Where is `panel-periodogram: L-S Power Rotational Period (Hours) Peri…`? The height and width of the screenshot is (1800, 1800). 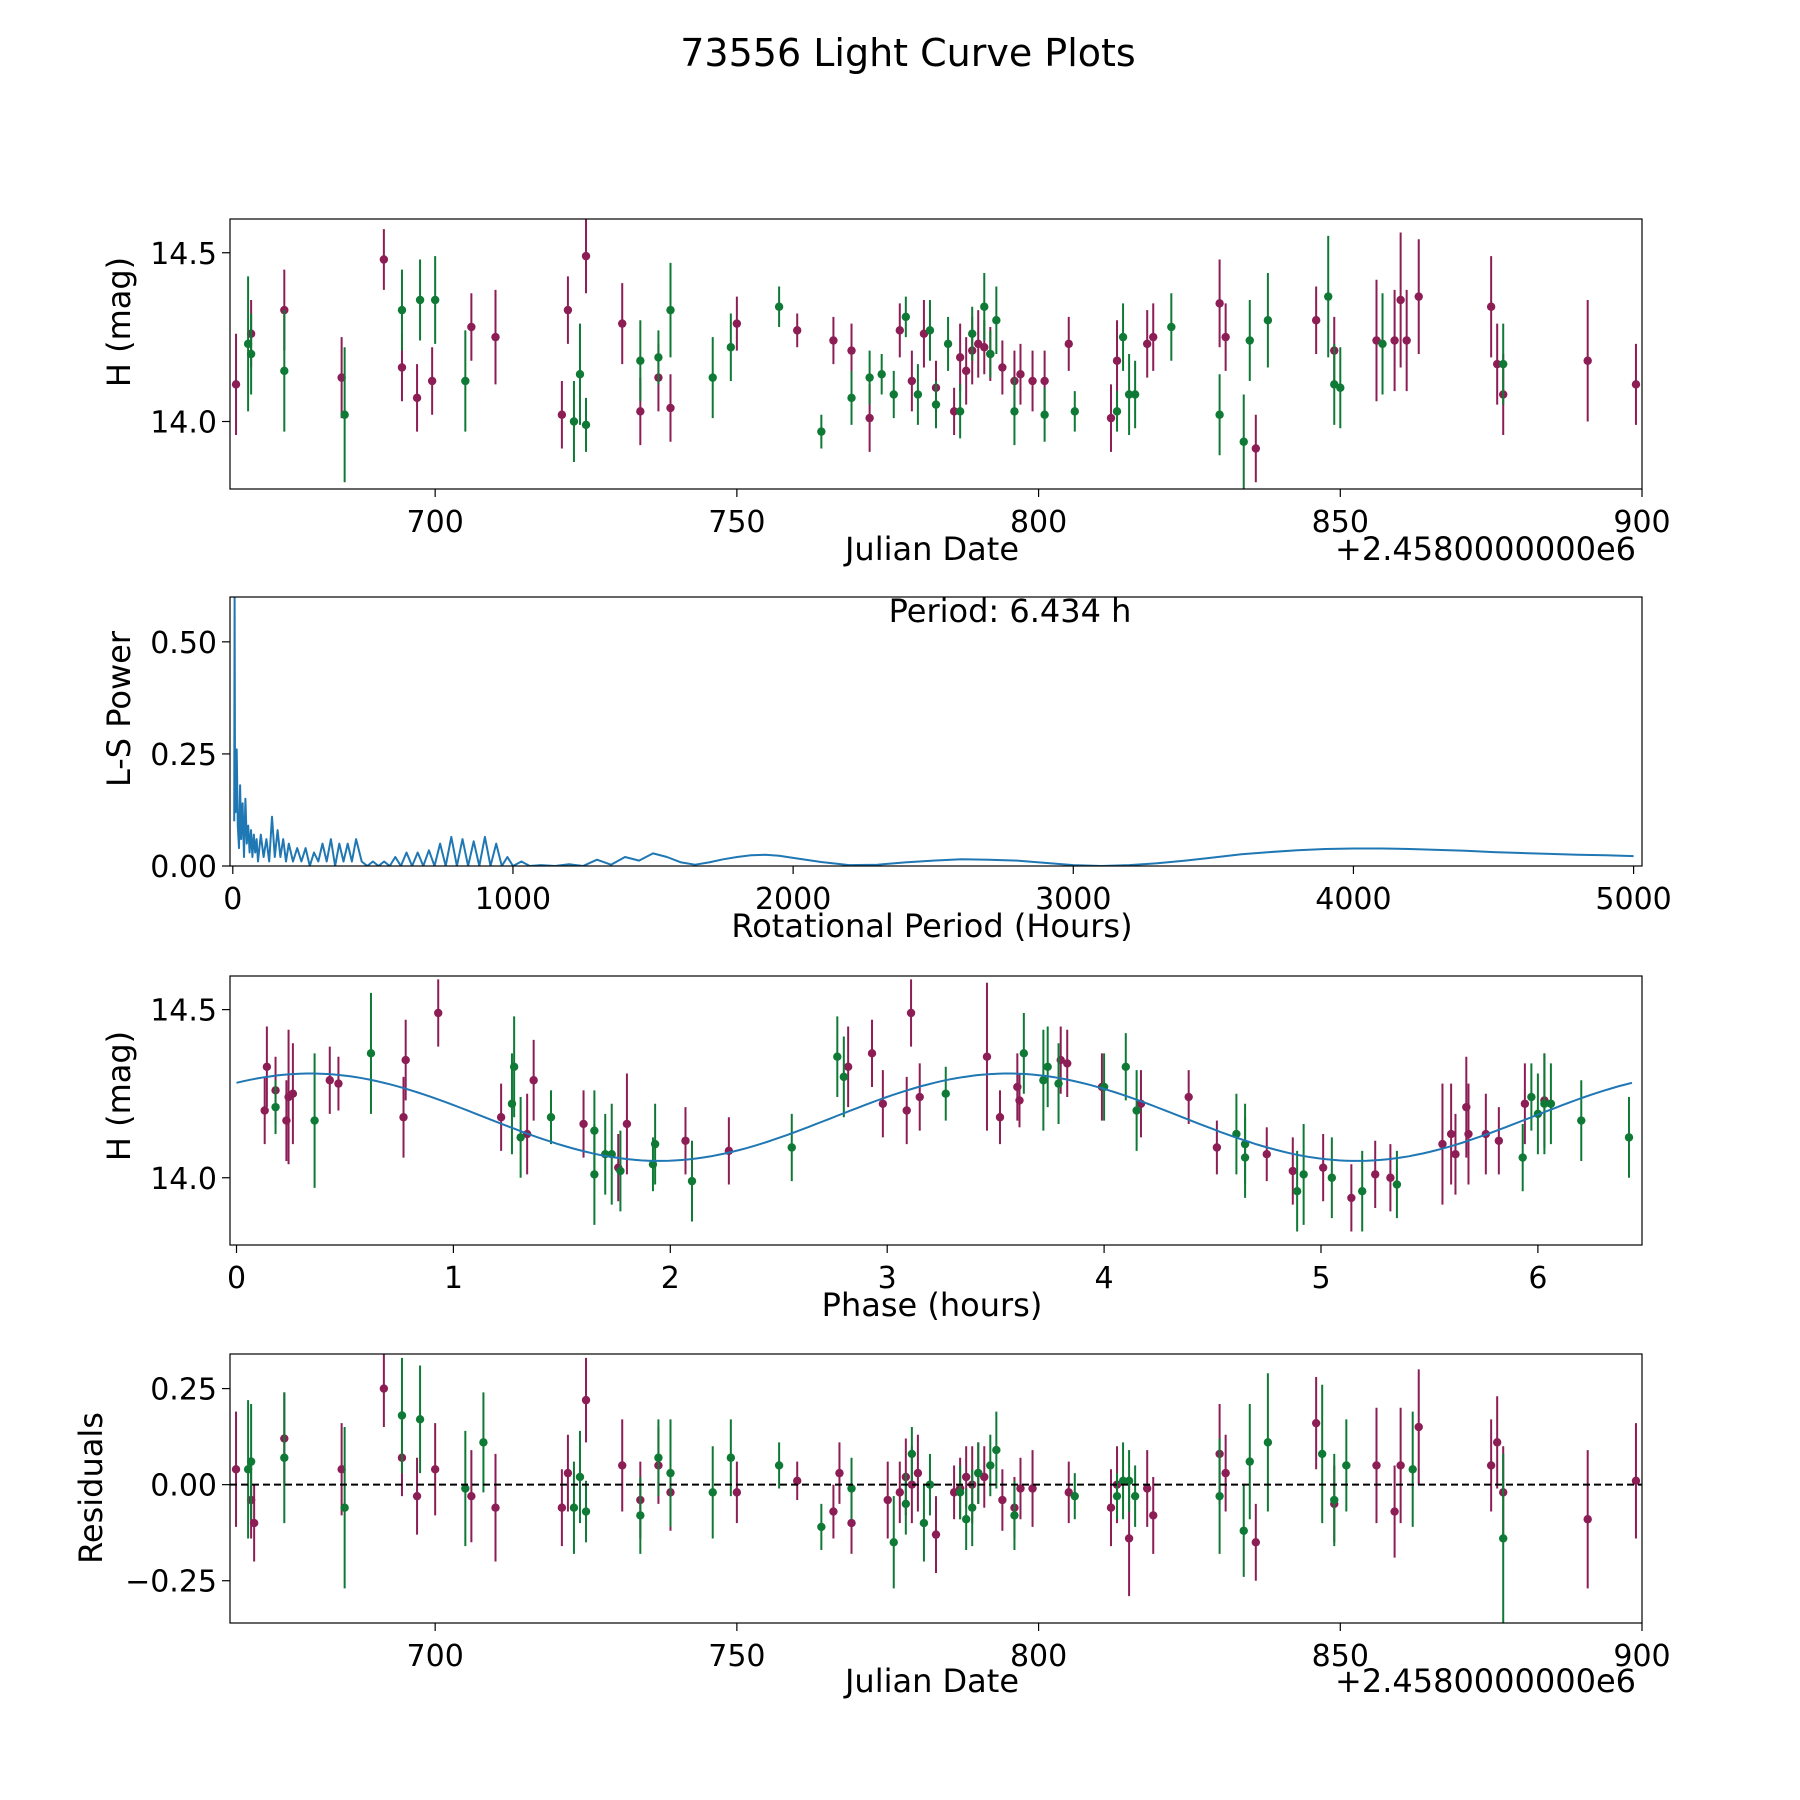
panel-periodogram: L-S Power Rotational Period (Hours) Peri… is located at coordinates (616, 768).